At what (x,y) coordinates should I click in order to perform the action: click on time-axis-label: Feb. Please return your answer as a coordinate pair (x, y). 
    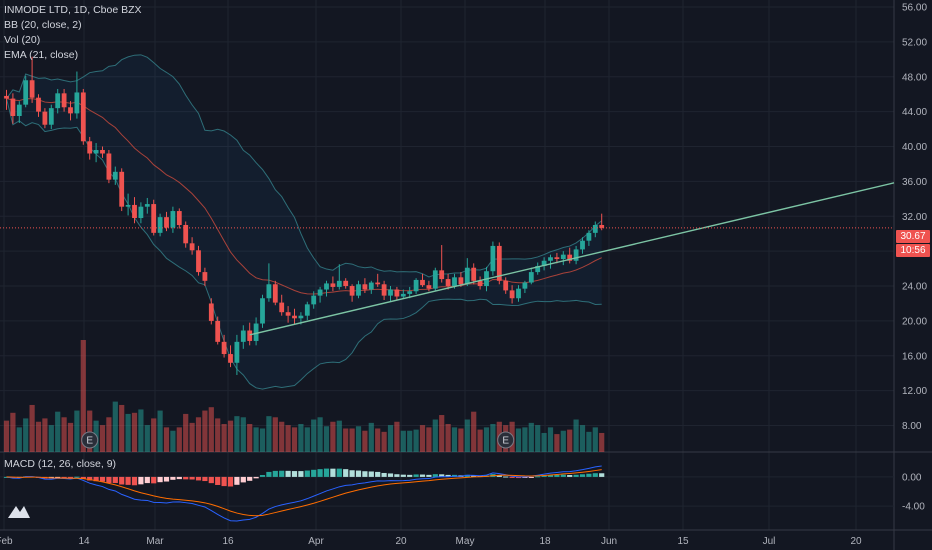
    Looking at the image, I should click on (6, 541).